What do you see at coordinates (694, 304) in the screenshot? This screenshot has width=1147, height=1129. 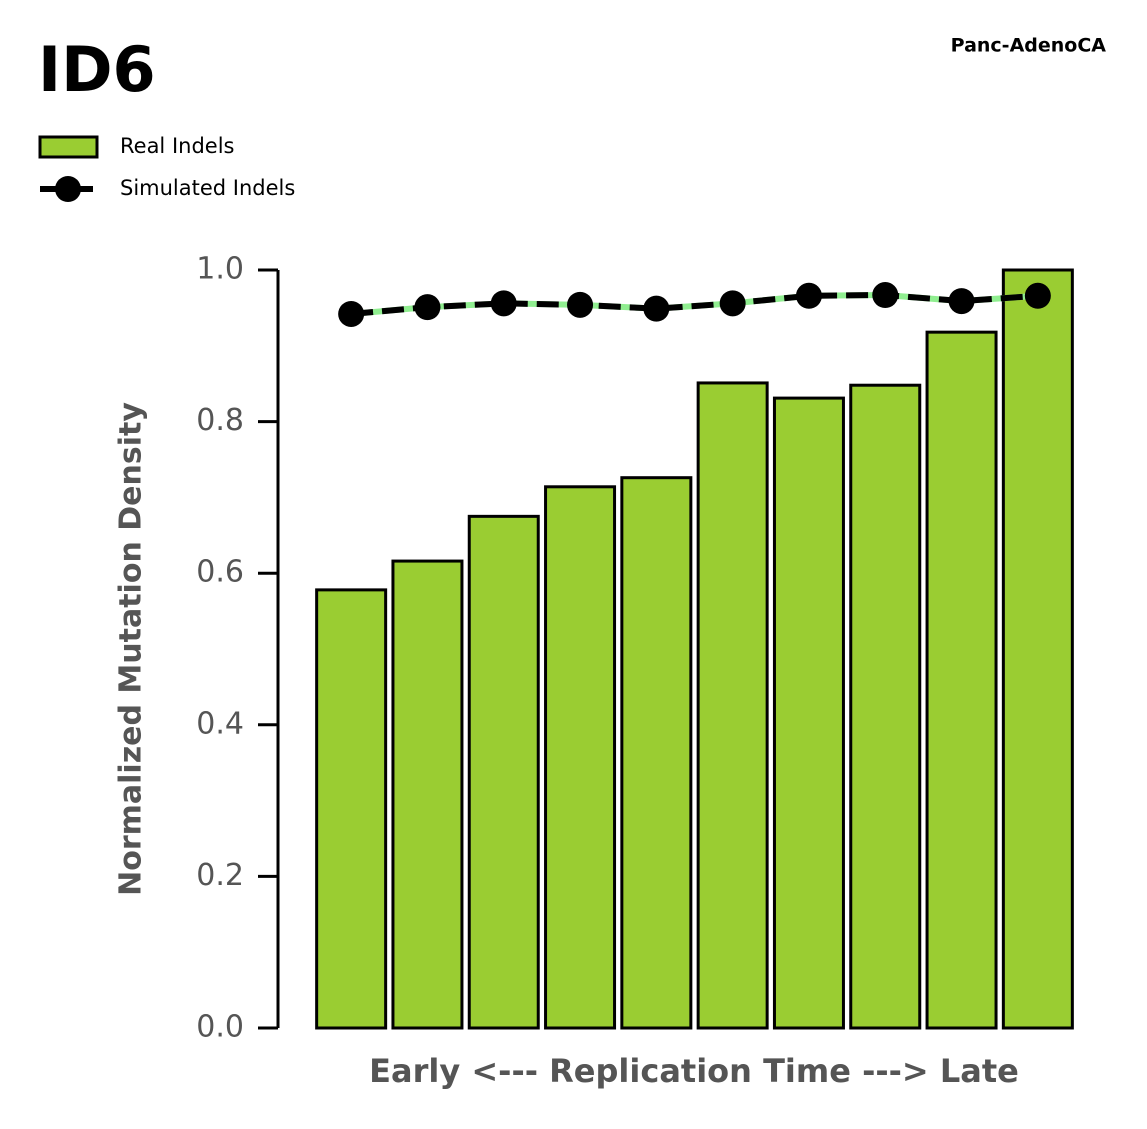 I see `line` at bounding box center [694, 304].